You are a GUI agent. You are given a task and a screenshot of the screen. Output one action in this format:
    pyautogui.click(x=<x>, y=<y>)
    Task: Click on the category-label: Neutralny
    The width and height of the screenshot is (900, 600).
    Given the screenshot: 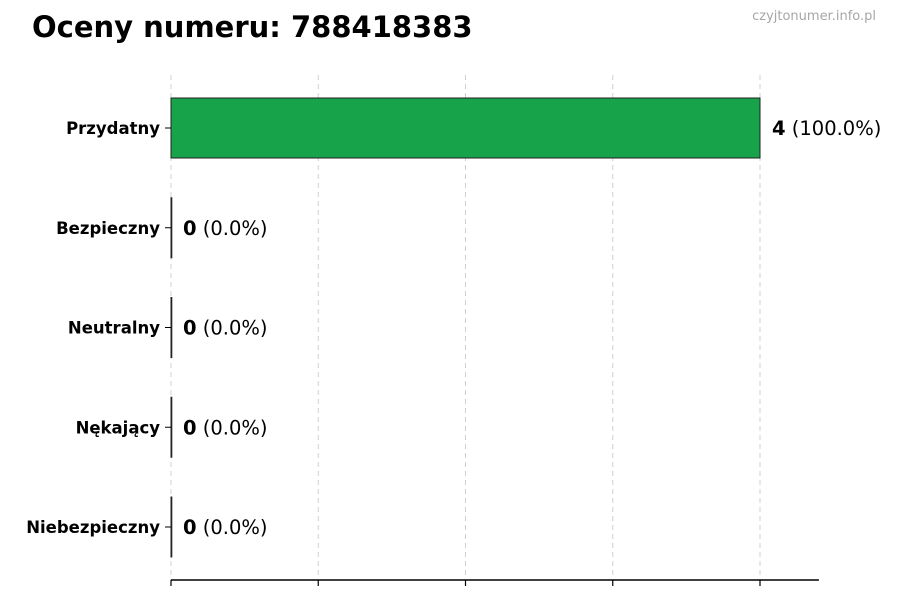 What is the action you would take?
    pyautogui.click(x=114, y=328)
    